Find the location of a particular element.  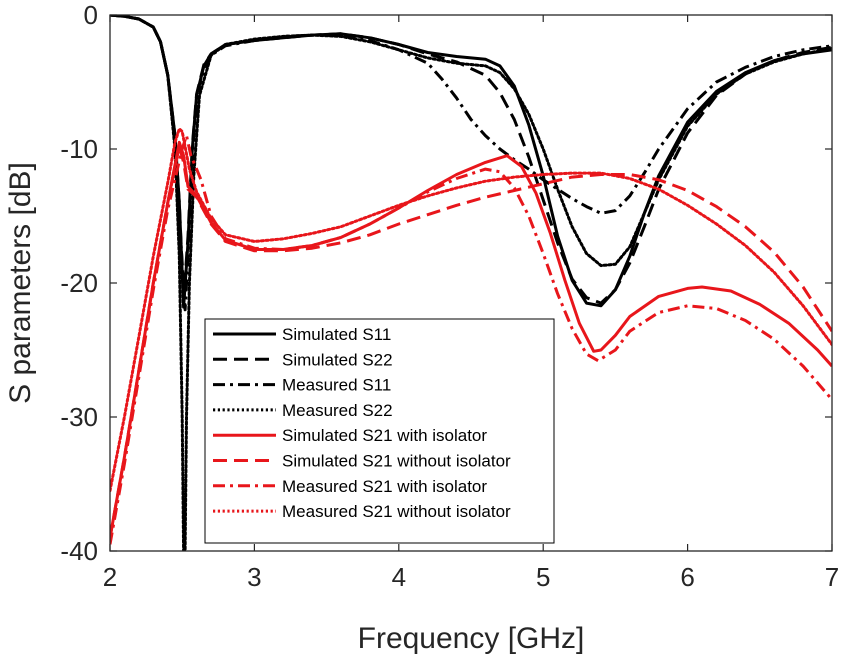

x-tick-label: 5 is located at coordinates (543, 577).